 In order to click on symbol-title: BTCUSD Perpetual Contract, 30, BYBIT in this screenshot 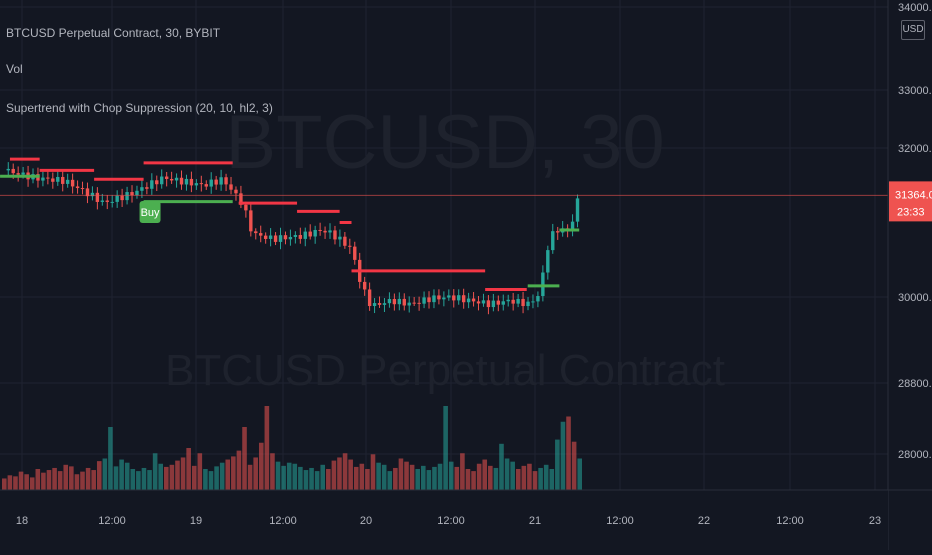, I will do `click(113, 33)`.